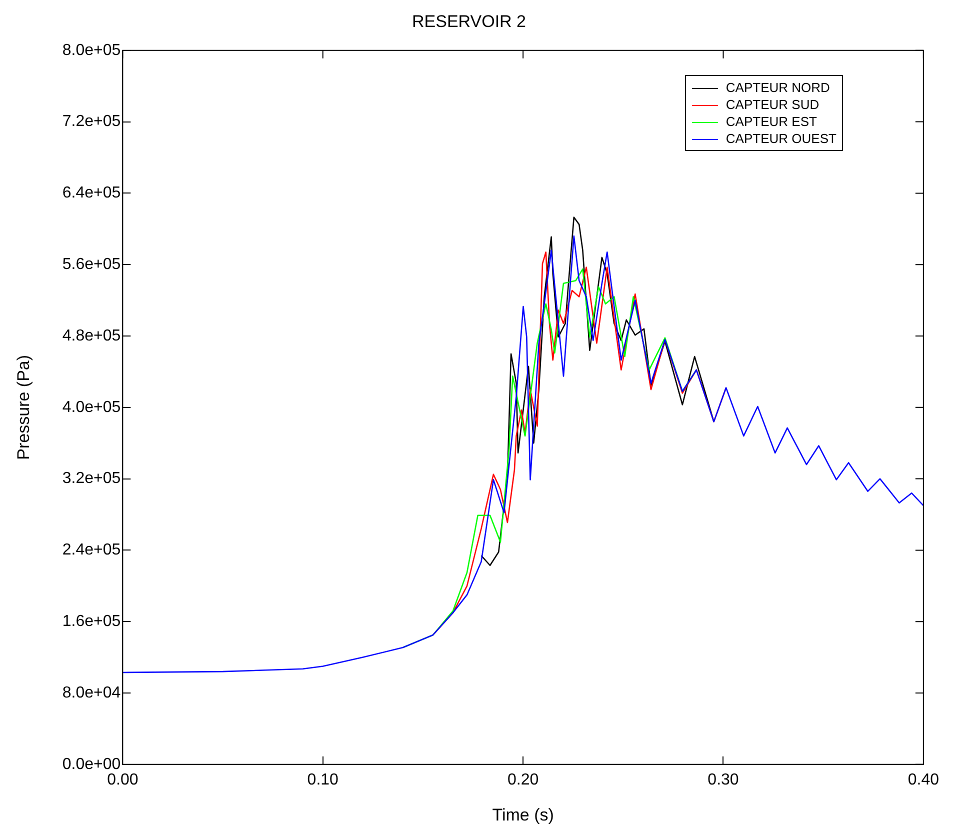  I want to click on y-tick-label: 8.0e+05, so click(91, 50).